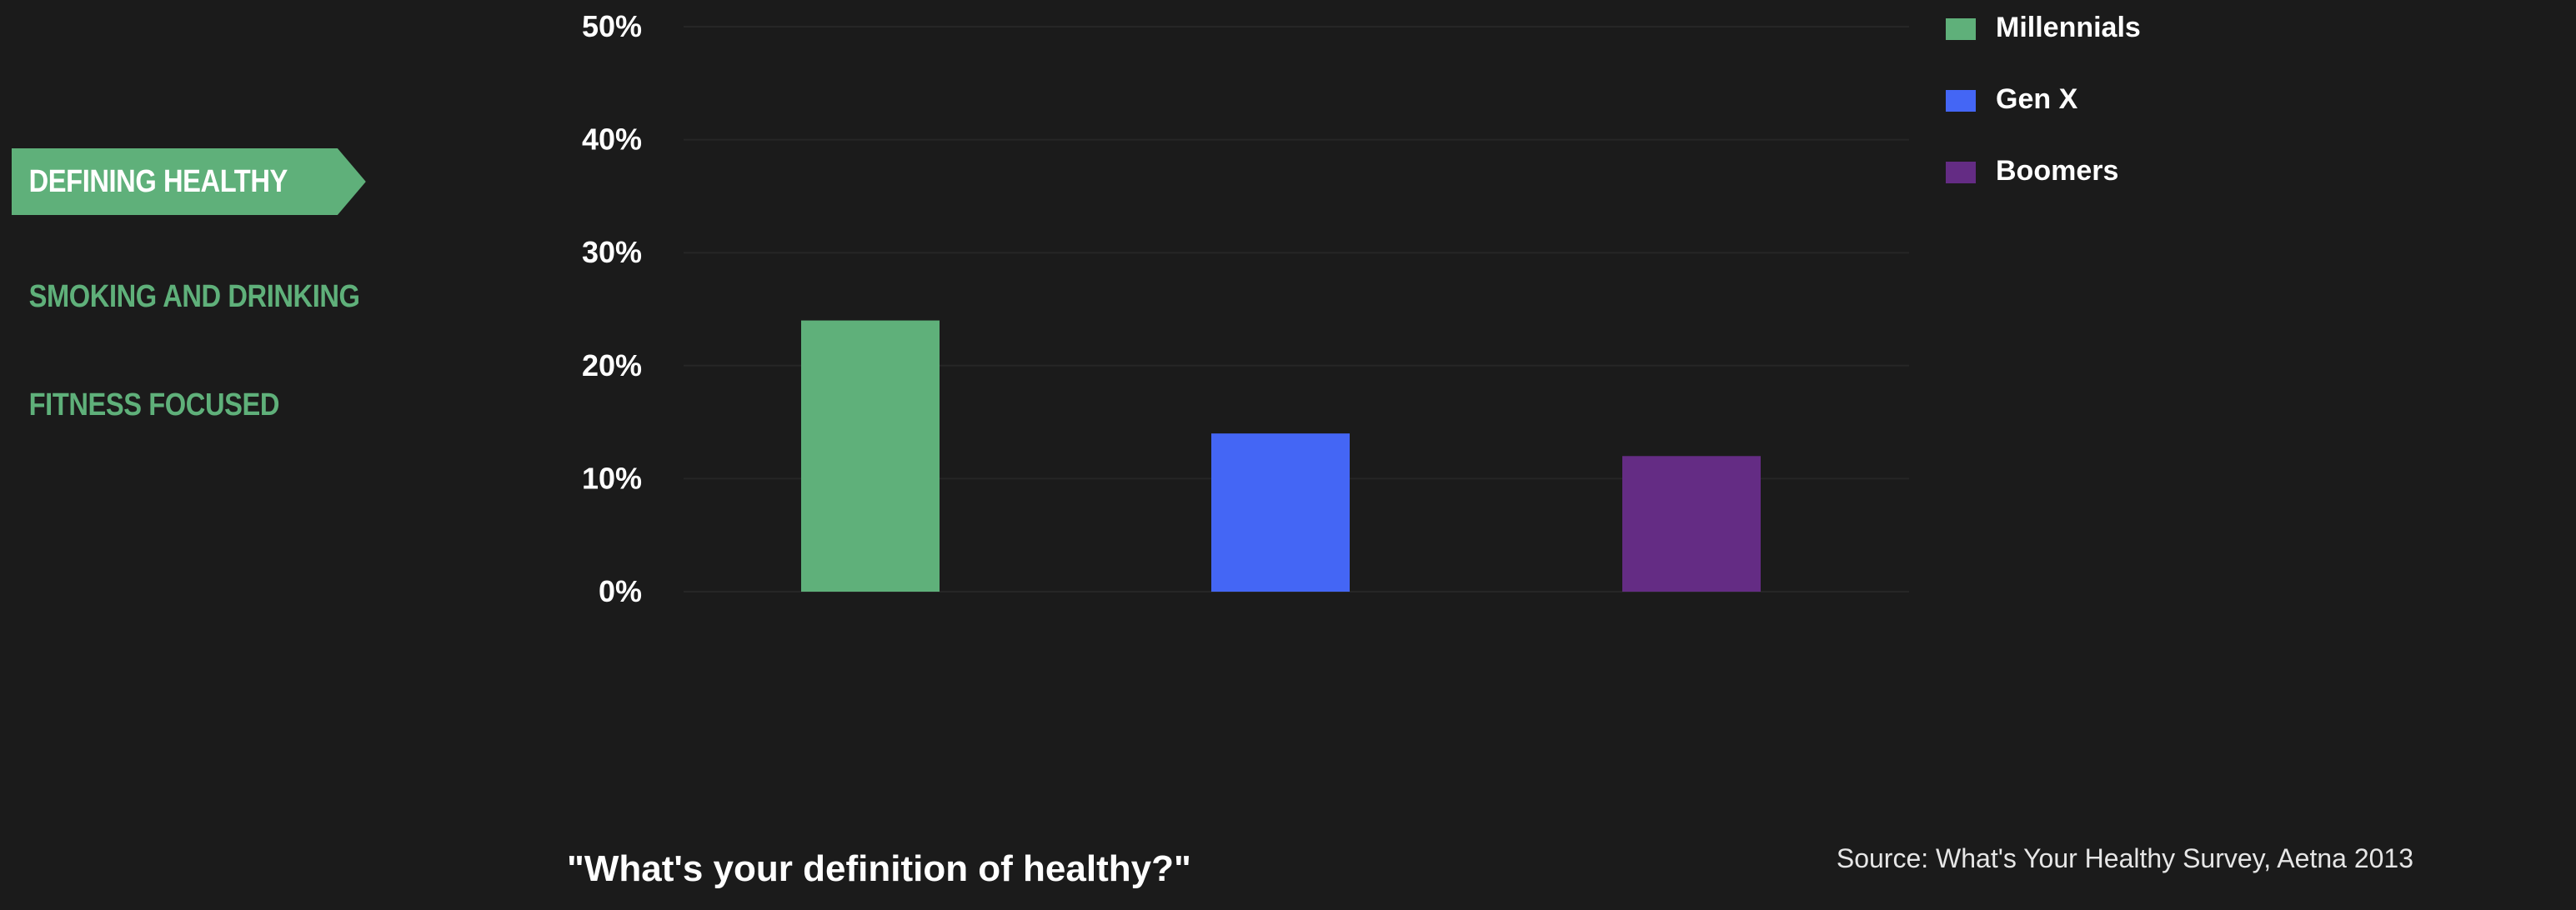  What do you see at coordinates (158, 181) in the screenshot?
I see `nav-item-label: DEFINING HEALTHY` at bounding box center [158, 181].